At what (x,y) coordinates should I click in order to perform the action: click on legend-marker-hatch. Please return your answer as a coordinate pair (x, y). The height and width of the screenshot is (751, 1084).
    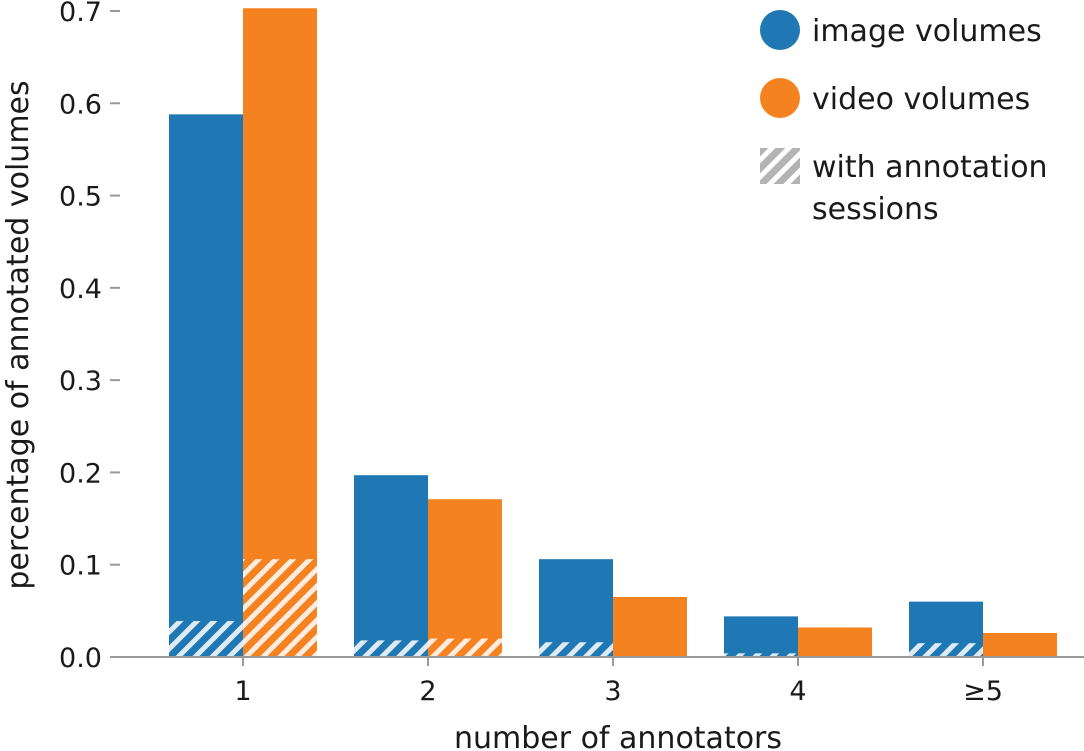
    Looking at the image, I should click on (780, 166).